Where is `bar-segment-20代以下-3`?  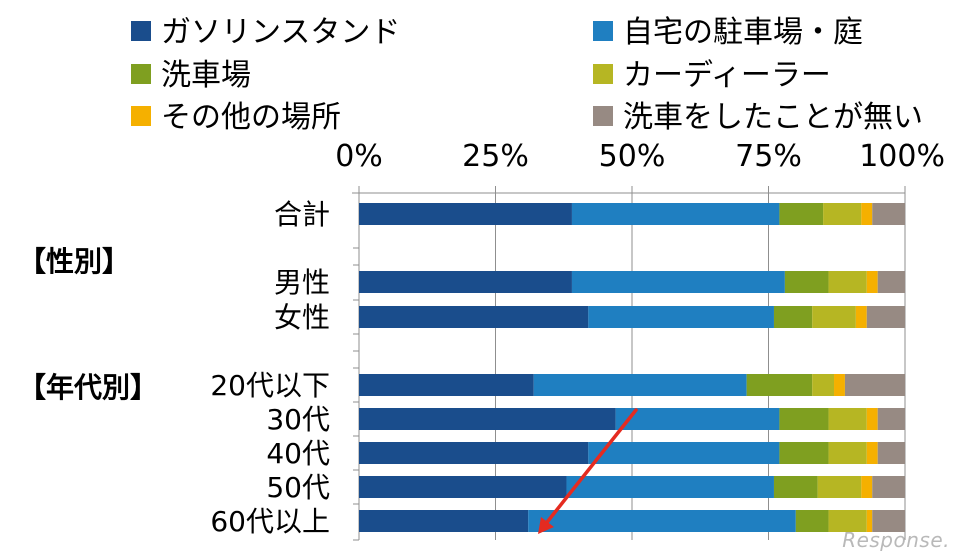
bar-segment-20代以下-3 is located at coordinates (823, 385).